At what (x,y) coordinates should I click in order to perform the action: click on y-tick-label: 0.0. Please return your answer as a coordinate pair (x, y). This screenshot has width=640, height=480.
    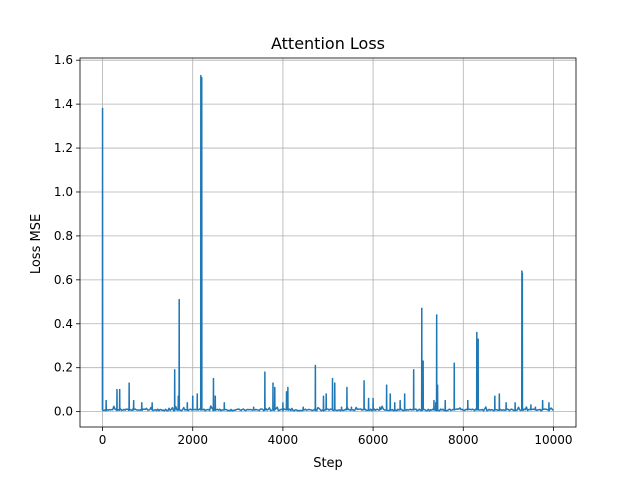
    Looking at the image, I should click on (63, 412).